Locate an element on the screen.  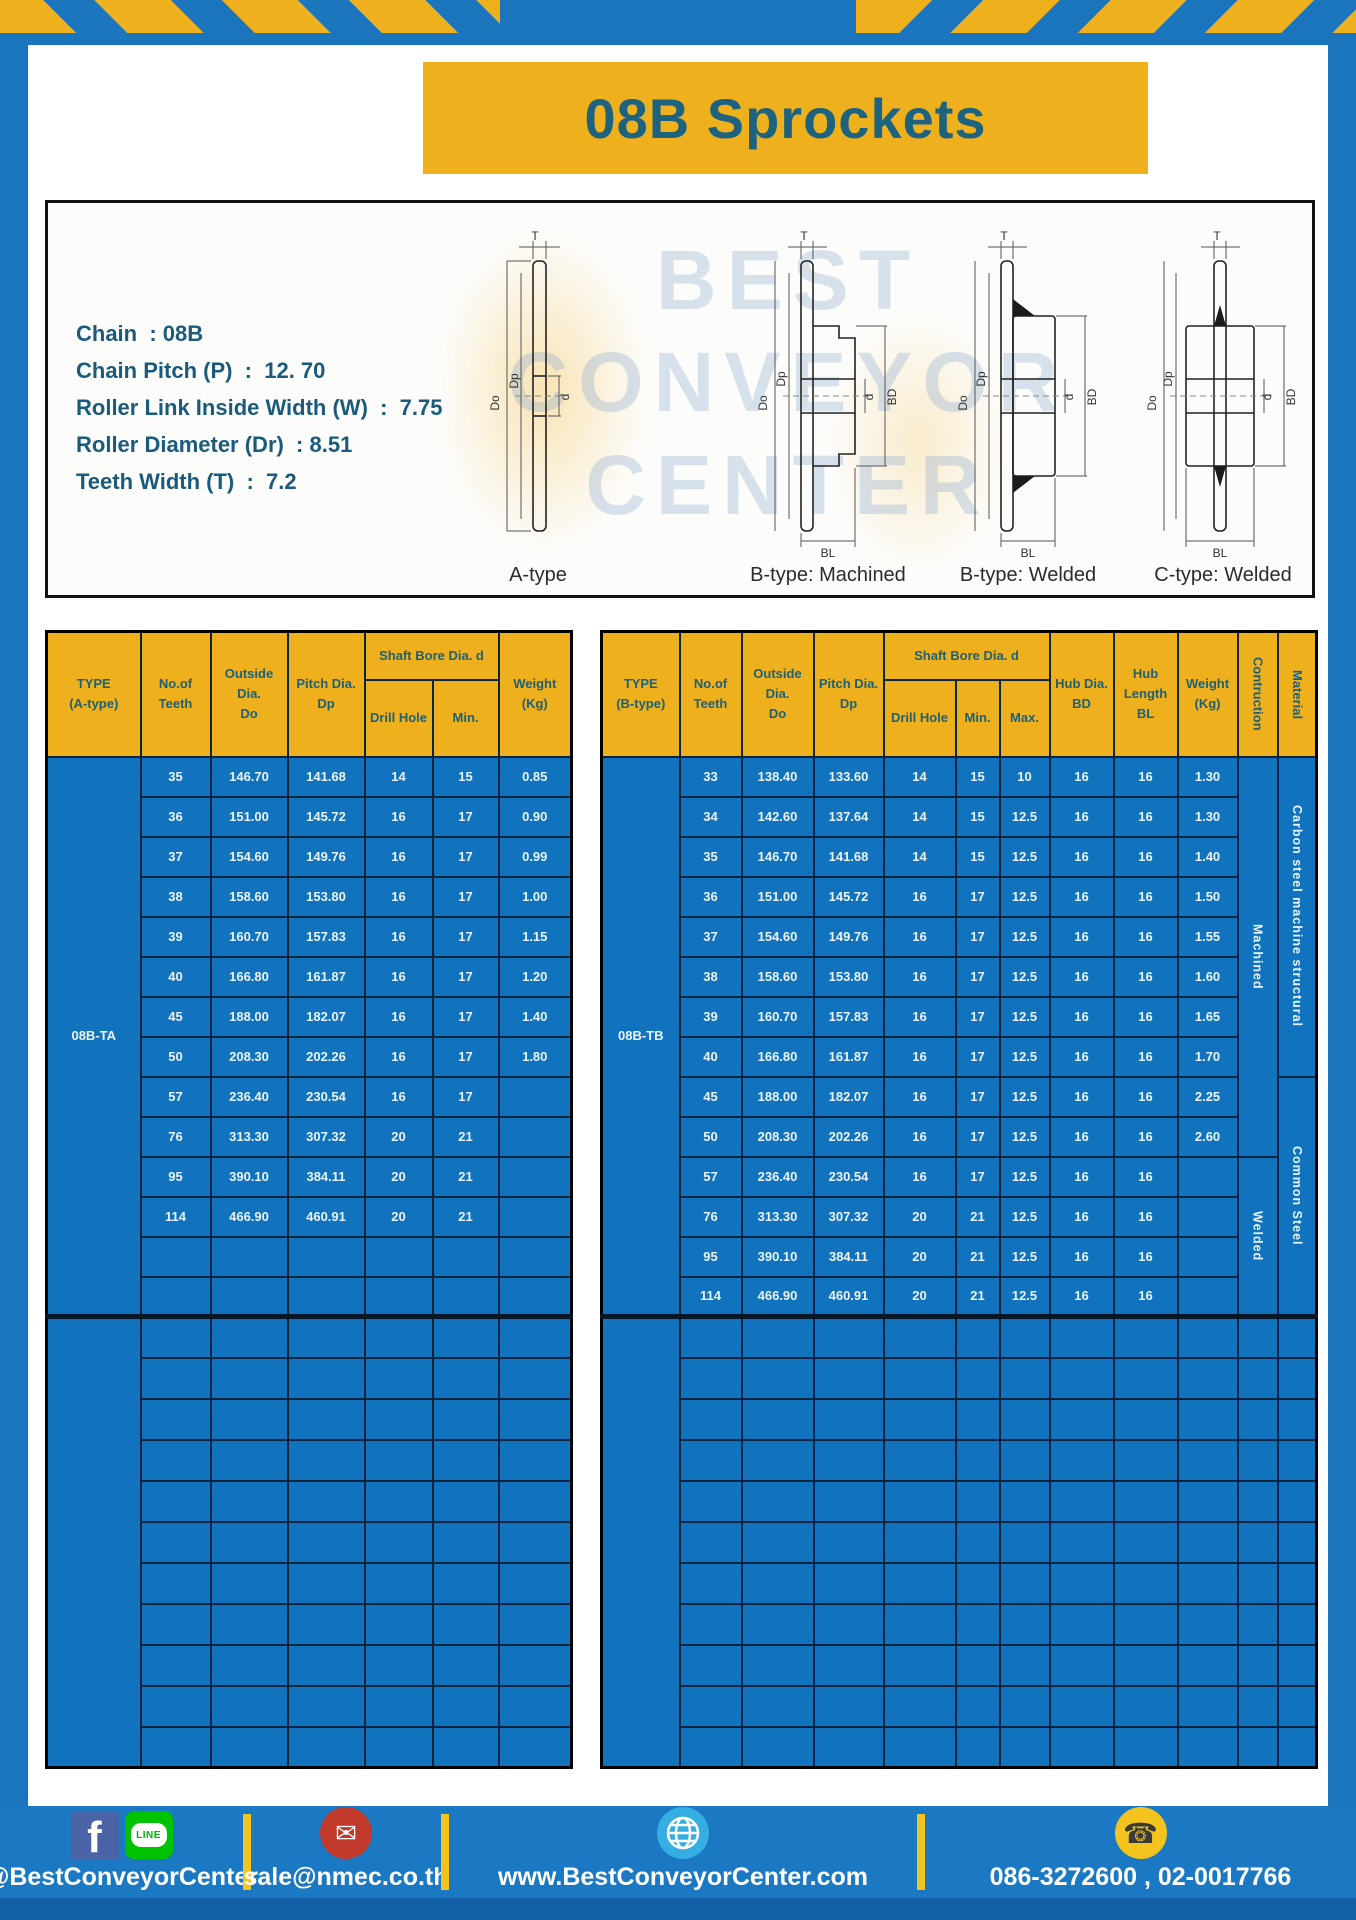
table-cell: 40 is located at coordinates (175, 976).